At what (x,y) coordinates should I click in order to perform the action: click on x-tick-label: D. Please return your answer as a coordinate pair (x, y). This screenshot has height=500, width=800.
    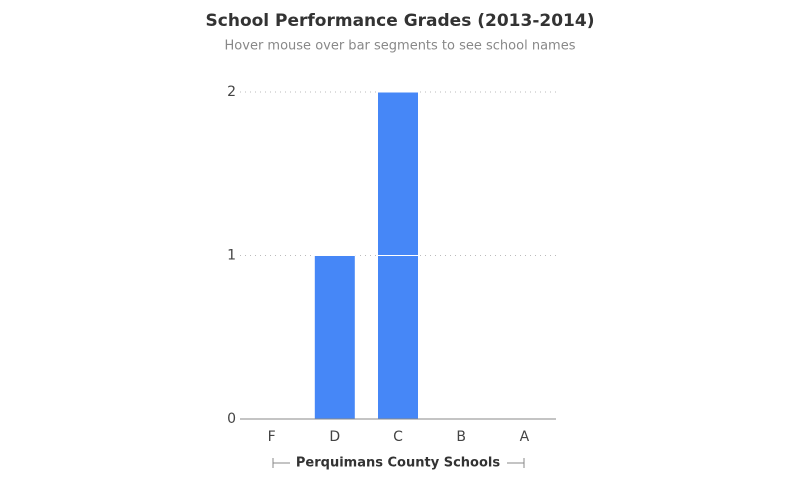
    Looking at the image, I should click on (334, 437).